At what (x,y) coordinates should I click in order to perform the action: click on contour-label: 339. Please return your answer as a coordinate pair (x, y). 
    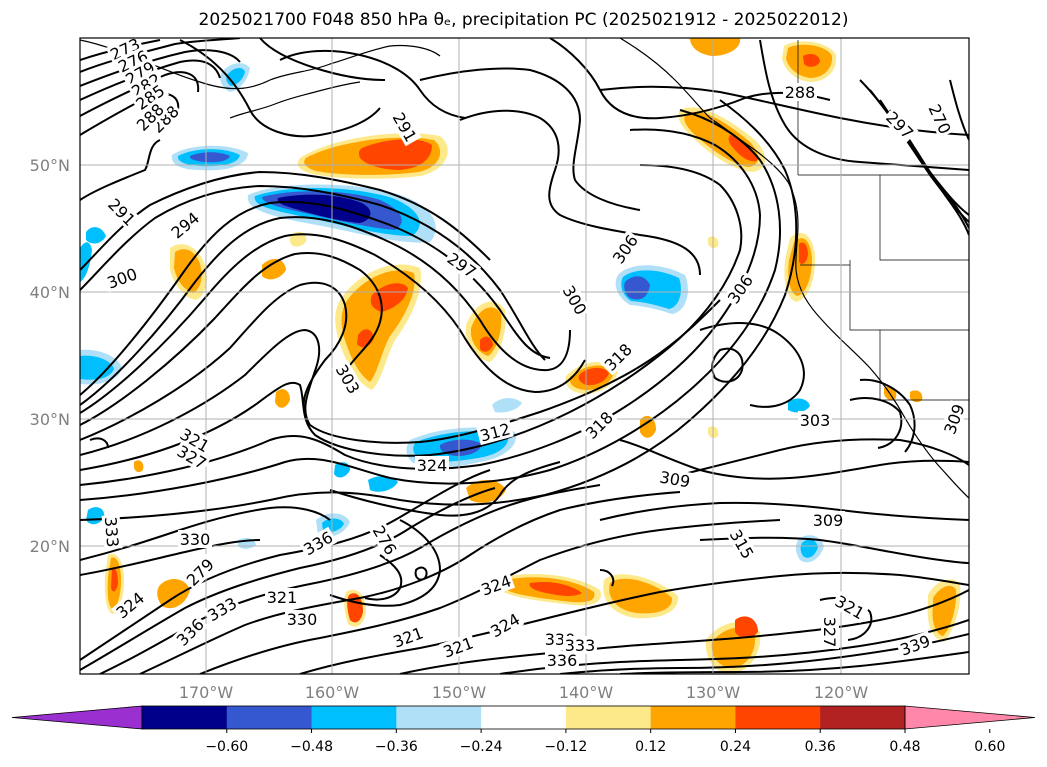
    Looking at the image, I should click on (915, 645).